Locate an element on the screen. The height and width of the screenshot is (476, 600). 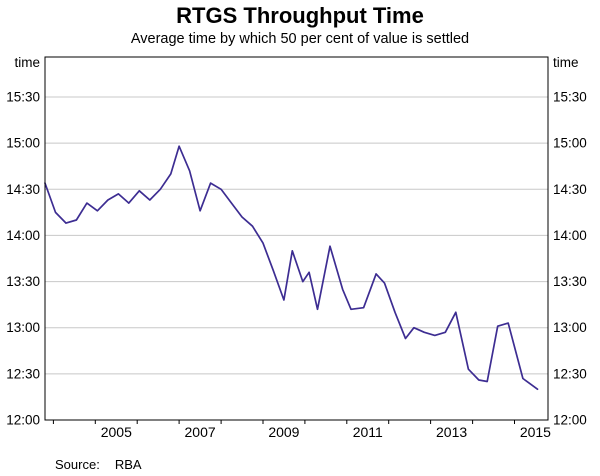
y-tick-label-left: 15:30 is located at coordinates (23, 97).